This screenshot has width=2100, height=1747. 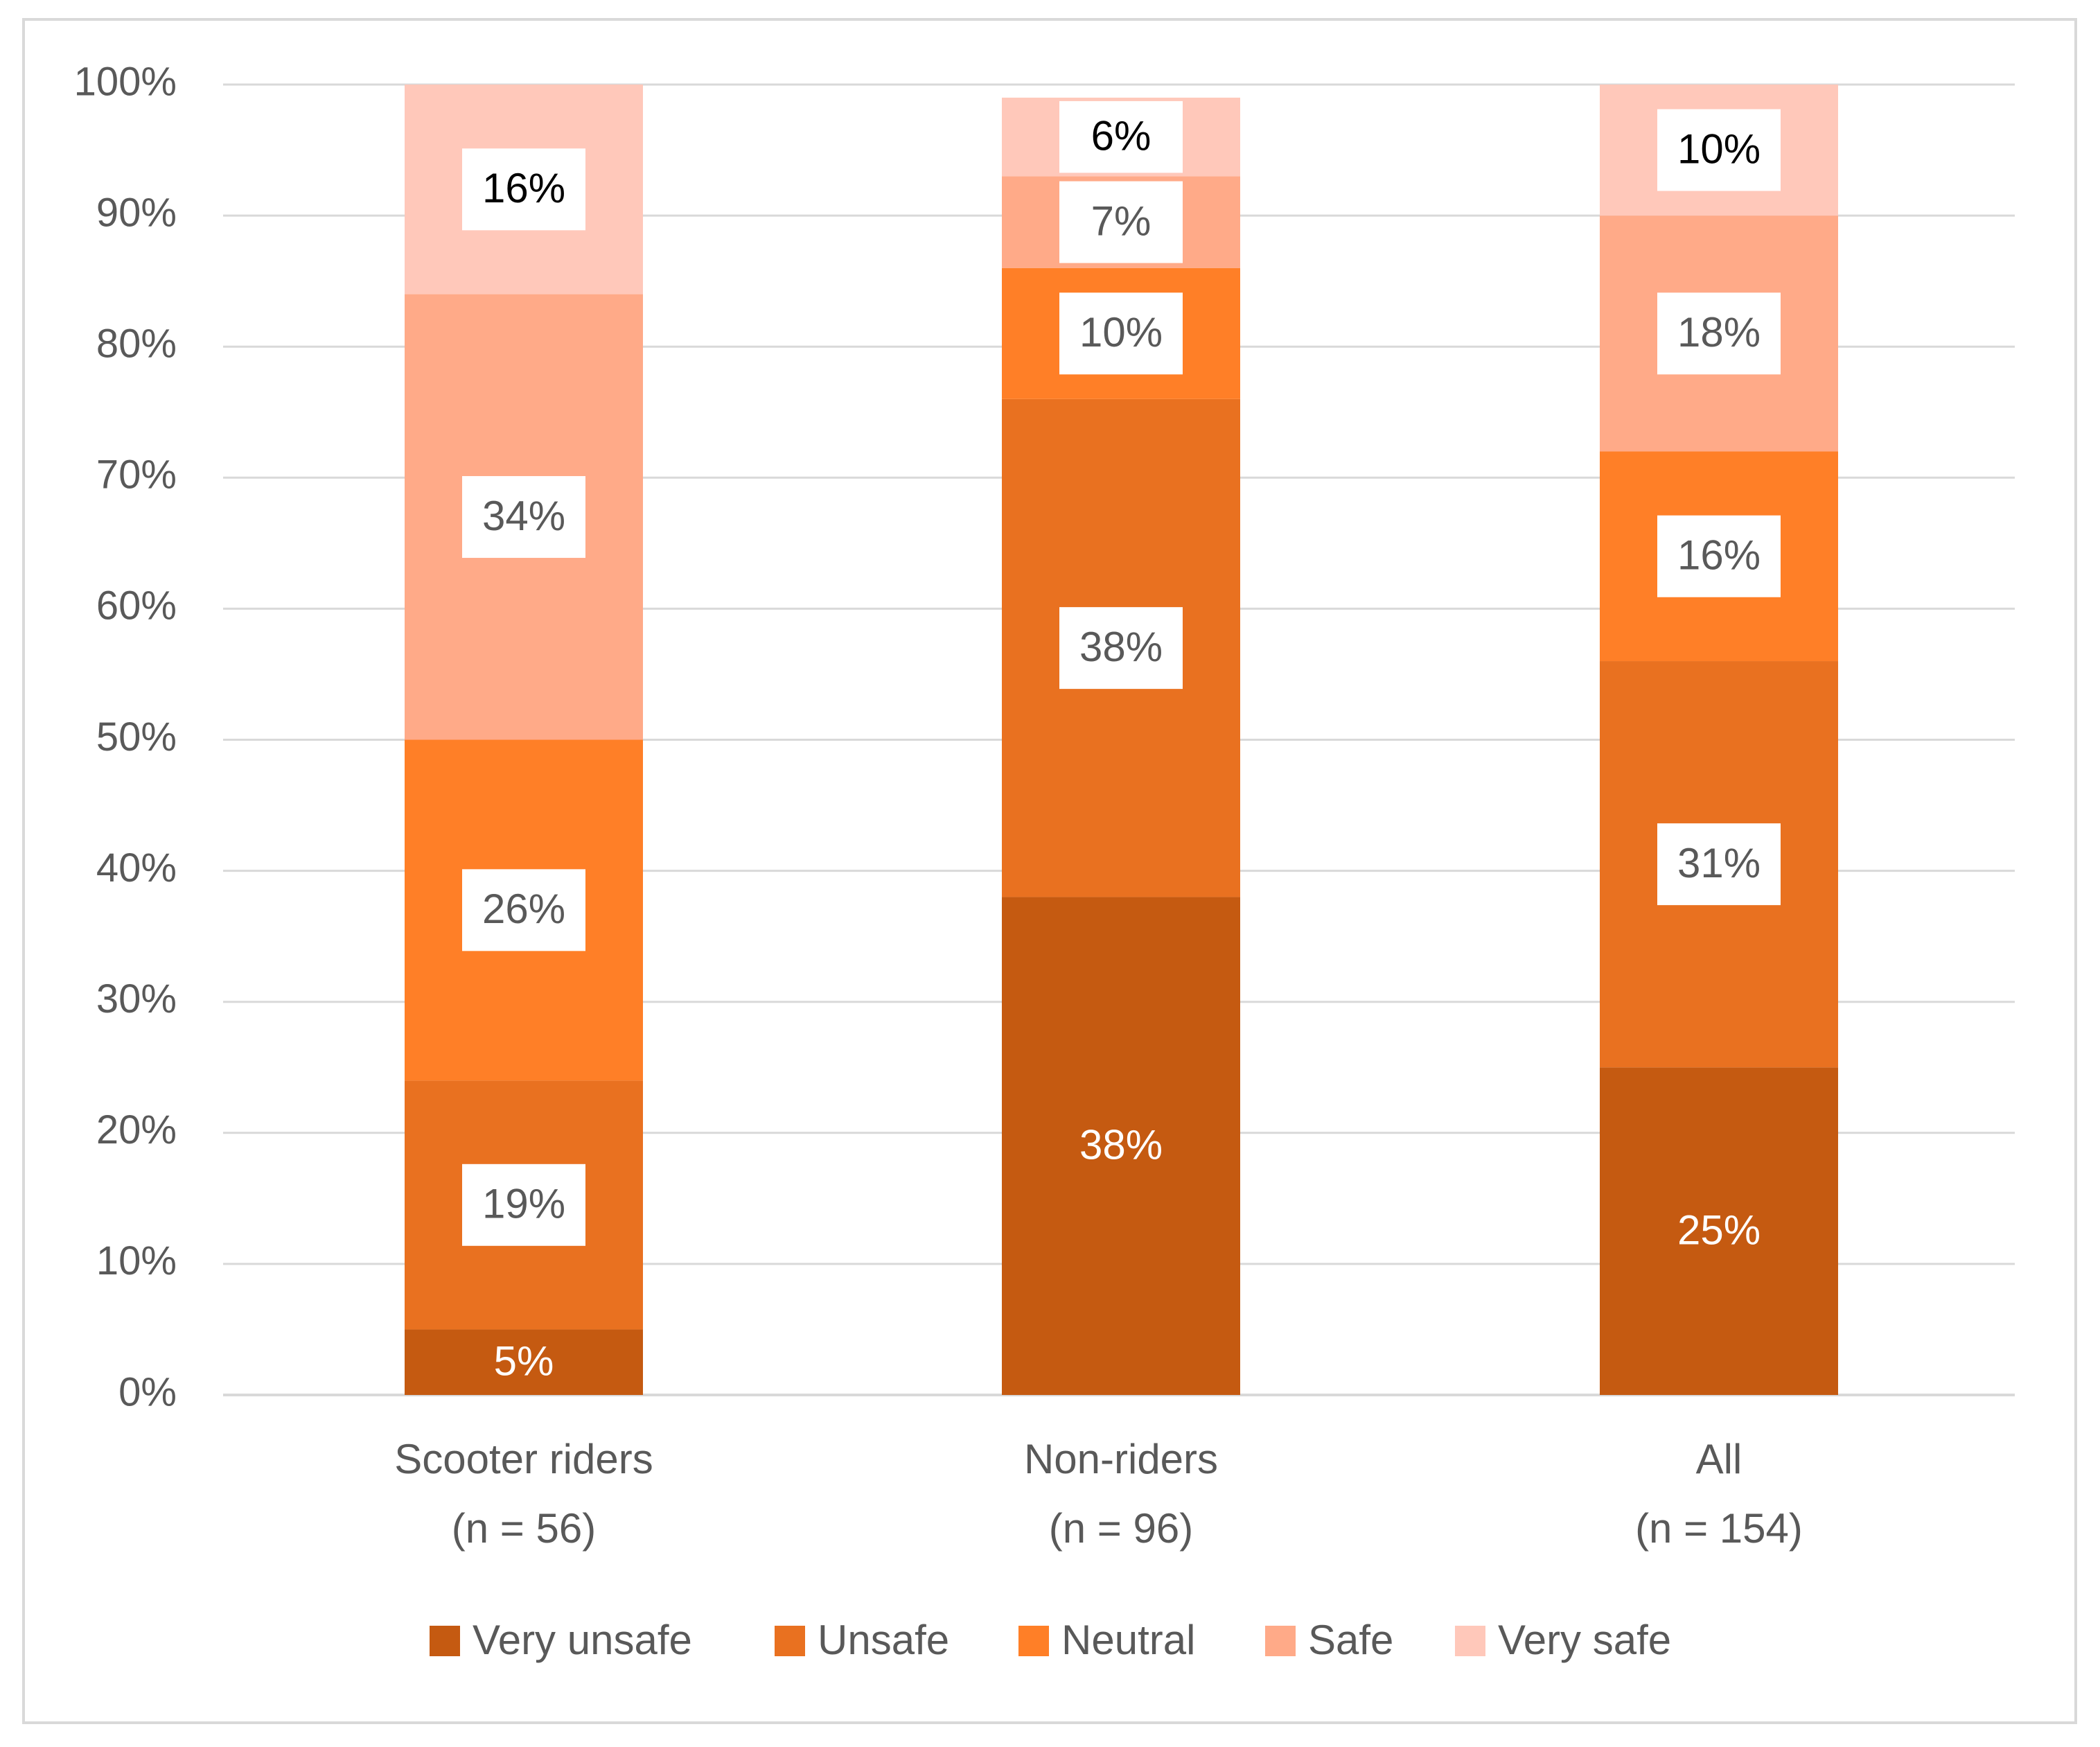 I want to click on y-axis: 0% 10% 20% 30% 40% 50% 60% 70% 80% 90% 100%, so click(x=126, y=737).